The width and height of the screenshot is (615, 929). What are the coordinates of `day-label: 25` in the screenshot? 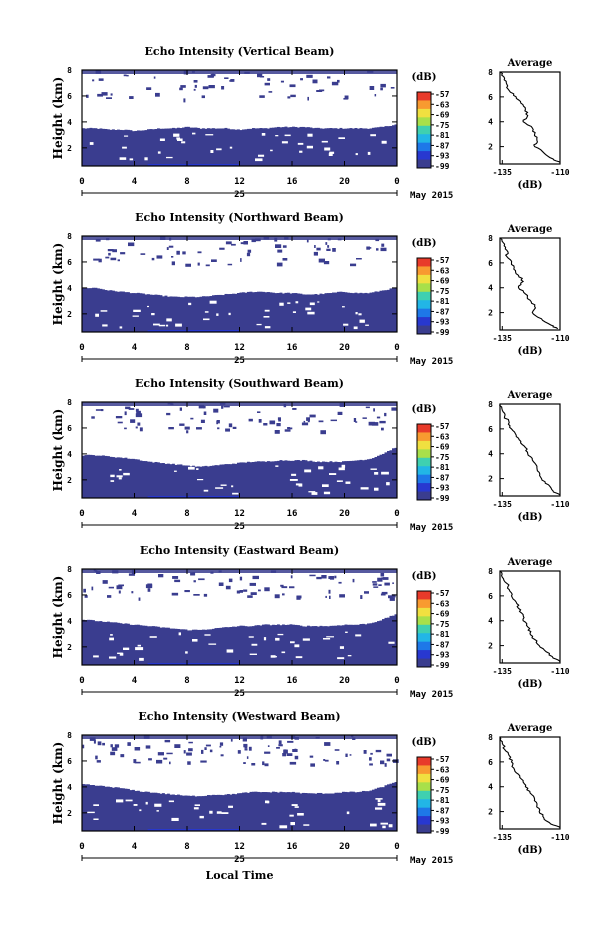 It's located at (239, 860).